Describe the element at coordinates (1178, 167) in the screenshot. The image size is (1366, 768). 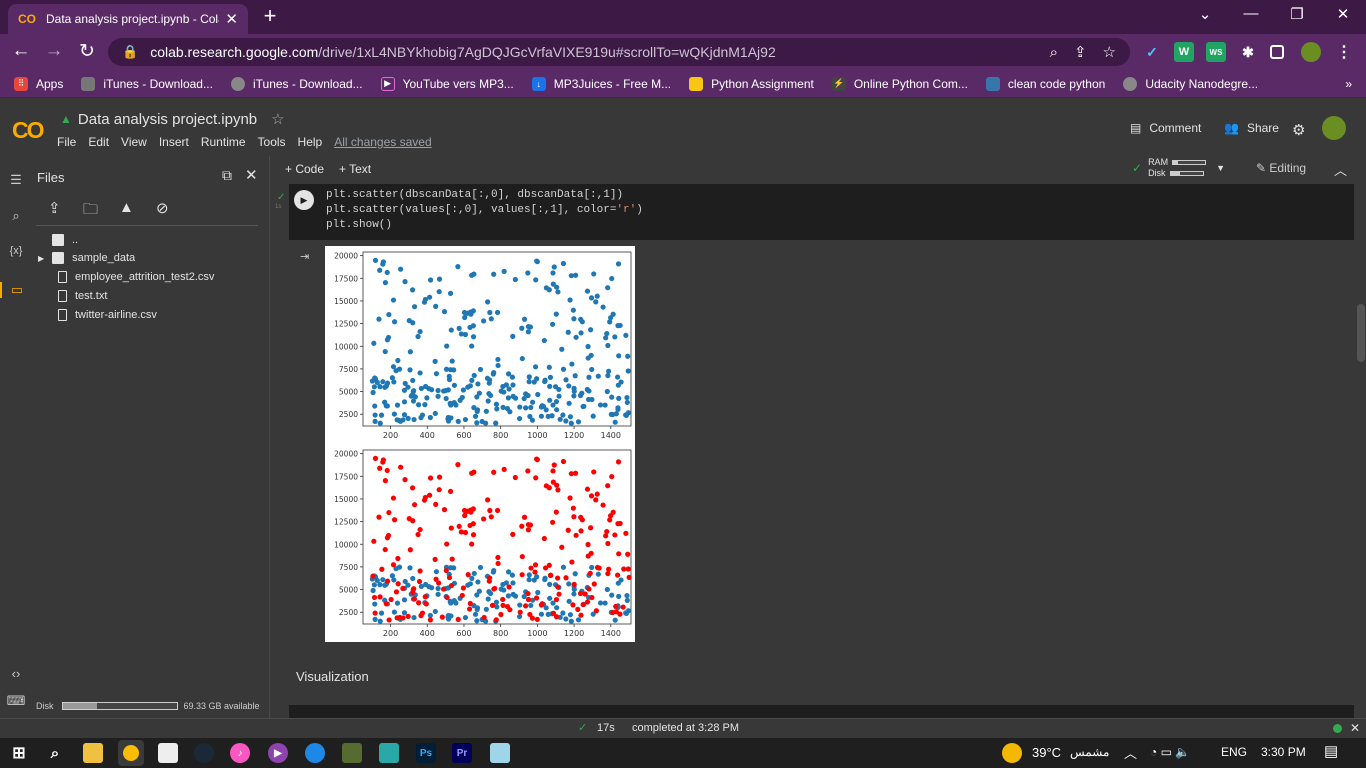
I see `resources-indicator: ✓ RAM Disk ▼` at that location.